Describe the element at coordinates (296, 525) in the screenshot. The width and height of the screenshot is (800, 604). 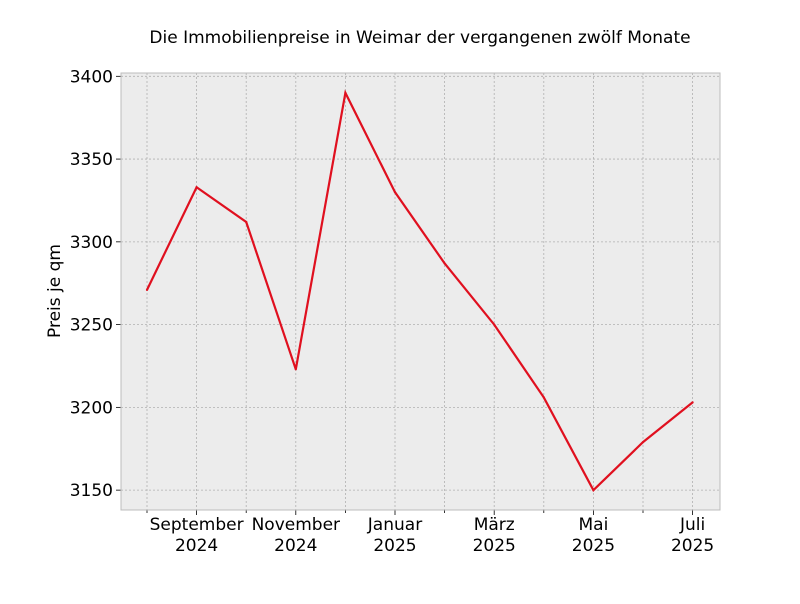
I see `x-tick-label-month: November` at that location.